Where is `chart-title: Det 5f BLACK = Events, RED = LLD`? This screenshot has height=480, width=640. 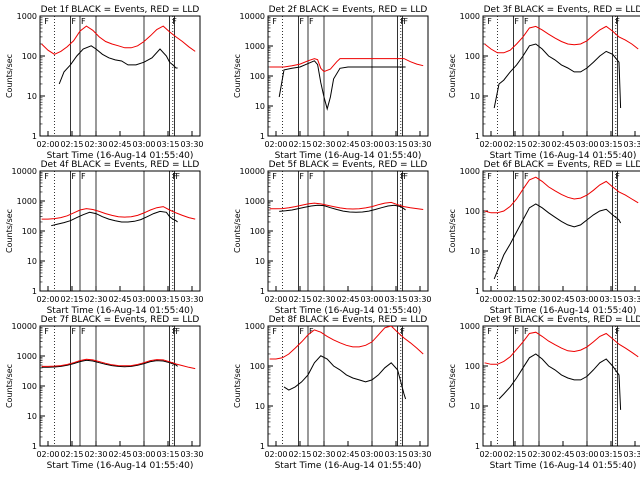 chart-title: Det 5f BLACK = Events, RED = LLD is located at coordinates (348, 165).